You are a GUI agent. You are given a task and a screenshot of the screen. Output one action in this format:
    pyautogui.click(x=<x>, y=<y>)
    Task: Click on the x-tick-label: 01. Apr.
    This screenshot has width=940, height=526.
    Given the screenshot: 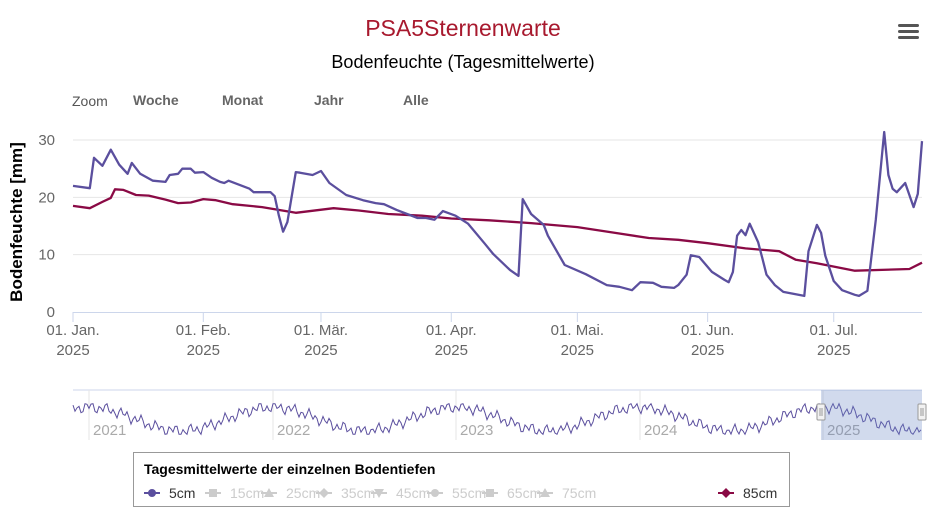 What is the action you would take?
    pyautogui.click(x=451, y=330)
    